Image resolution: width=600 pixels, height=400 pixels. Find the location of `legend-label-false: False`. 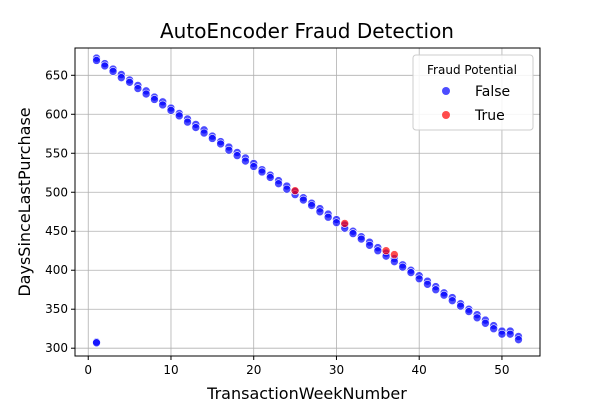

legend-label-false: False is located at coordinates (492, 92).